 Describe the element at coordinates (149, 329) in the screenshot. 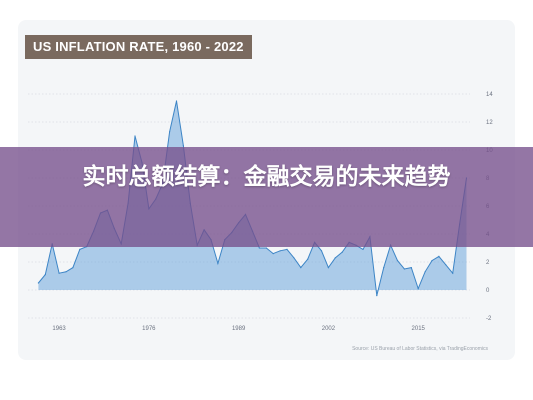

I see `x-tick-label: 1976` at that location.